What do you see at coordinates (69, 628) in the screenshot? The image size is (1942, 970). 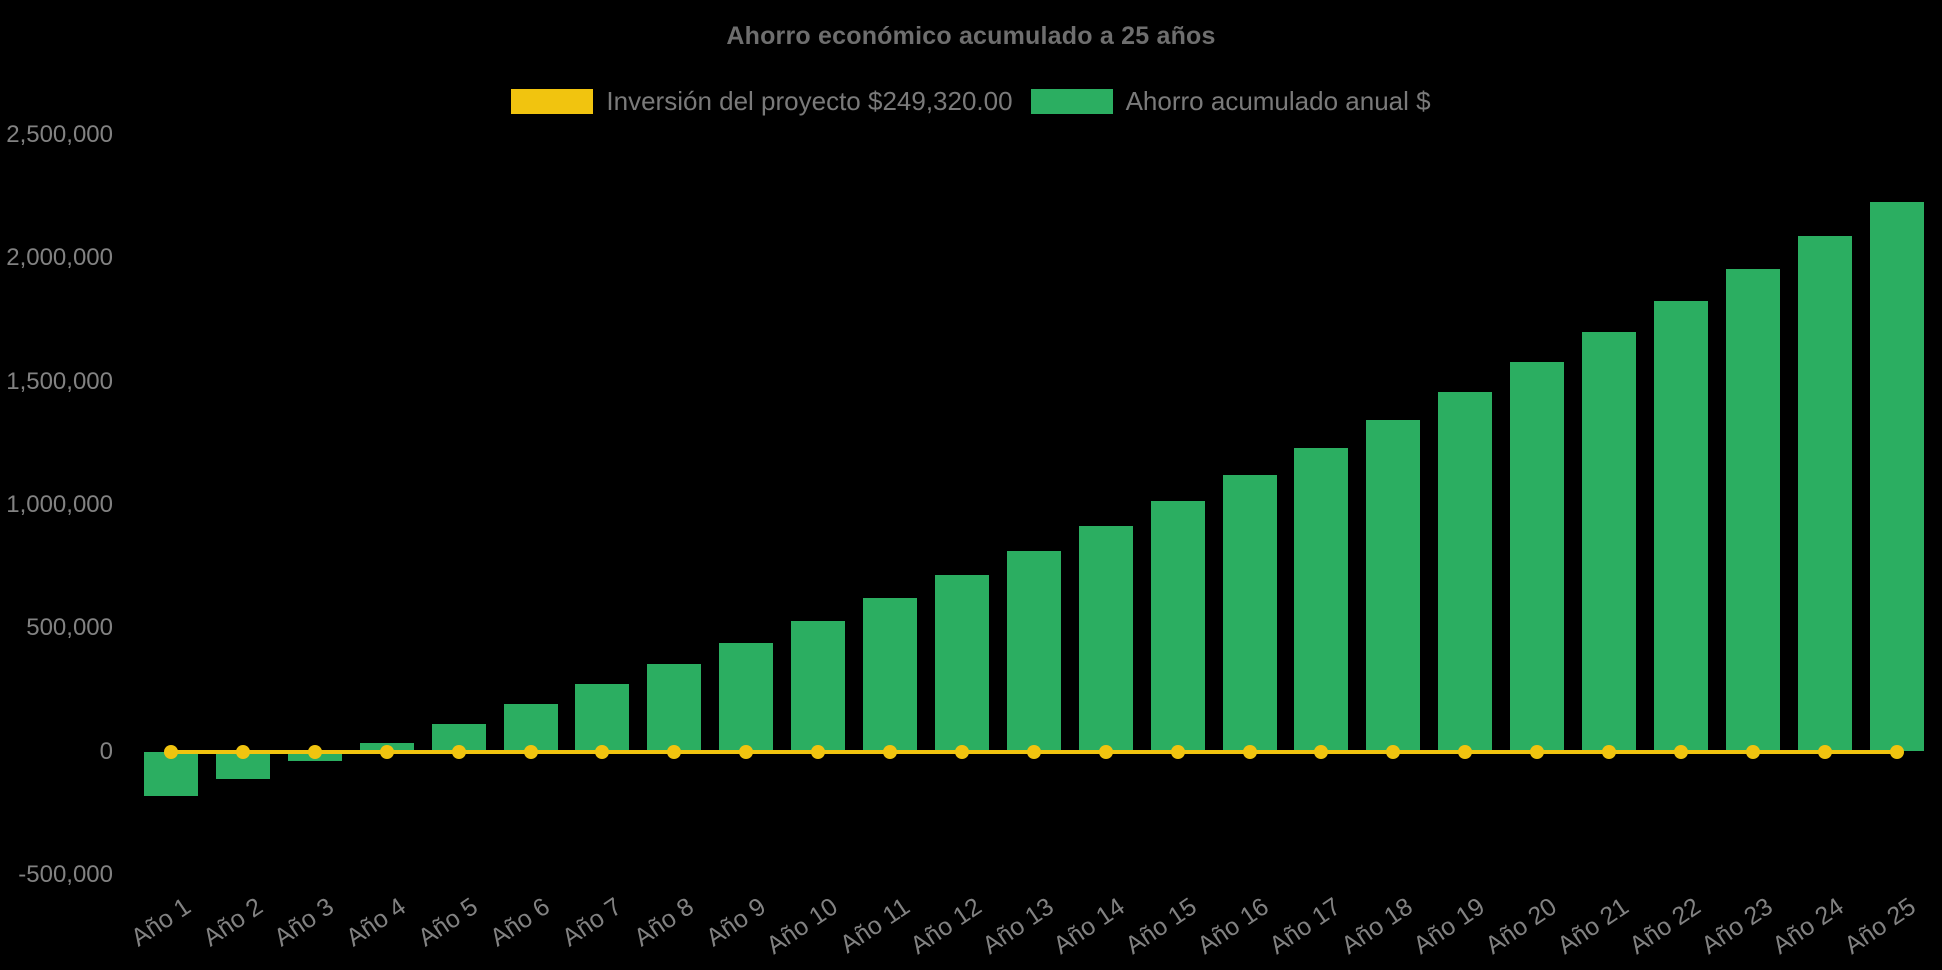 I see `y-axis-tick-label: 500,000` at bounding box center [69, 628].